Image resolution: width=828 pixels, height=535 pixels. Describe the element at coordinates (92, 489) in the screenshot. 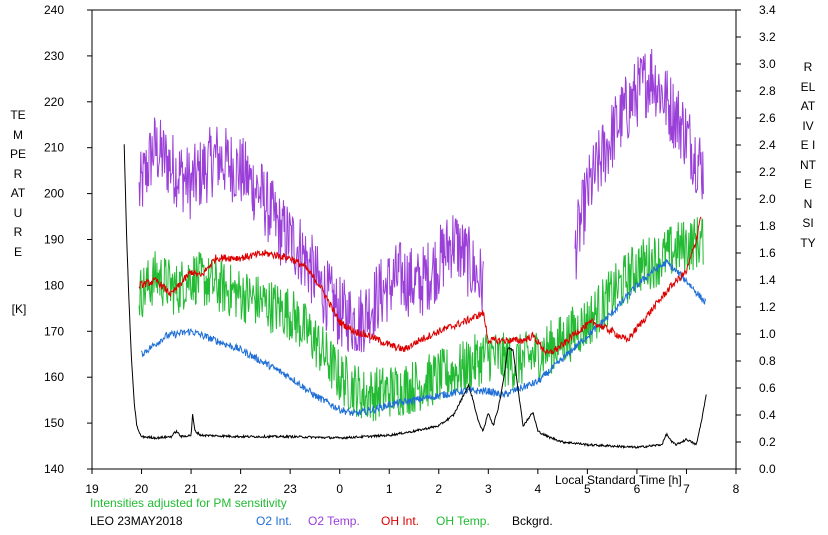

I see `x-tick-label: 19` at that location.